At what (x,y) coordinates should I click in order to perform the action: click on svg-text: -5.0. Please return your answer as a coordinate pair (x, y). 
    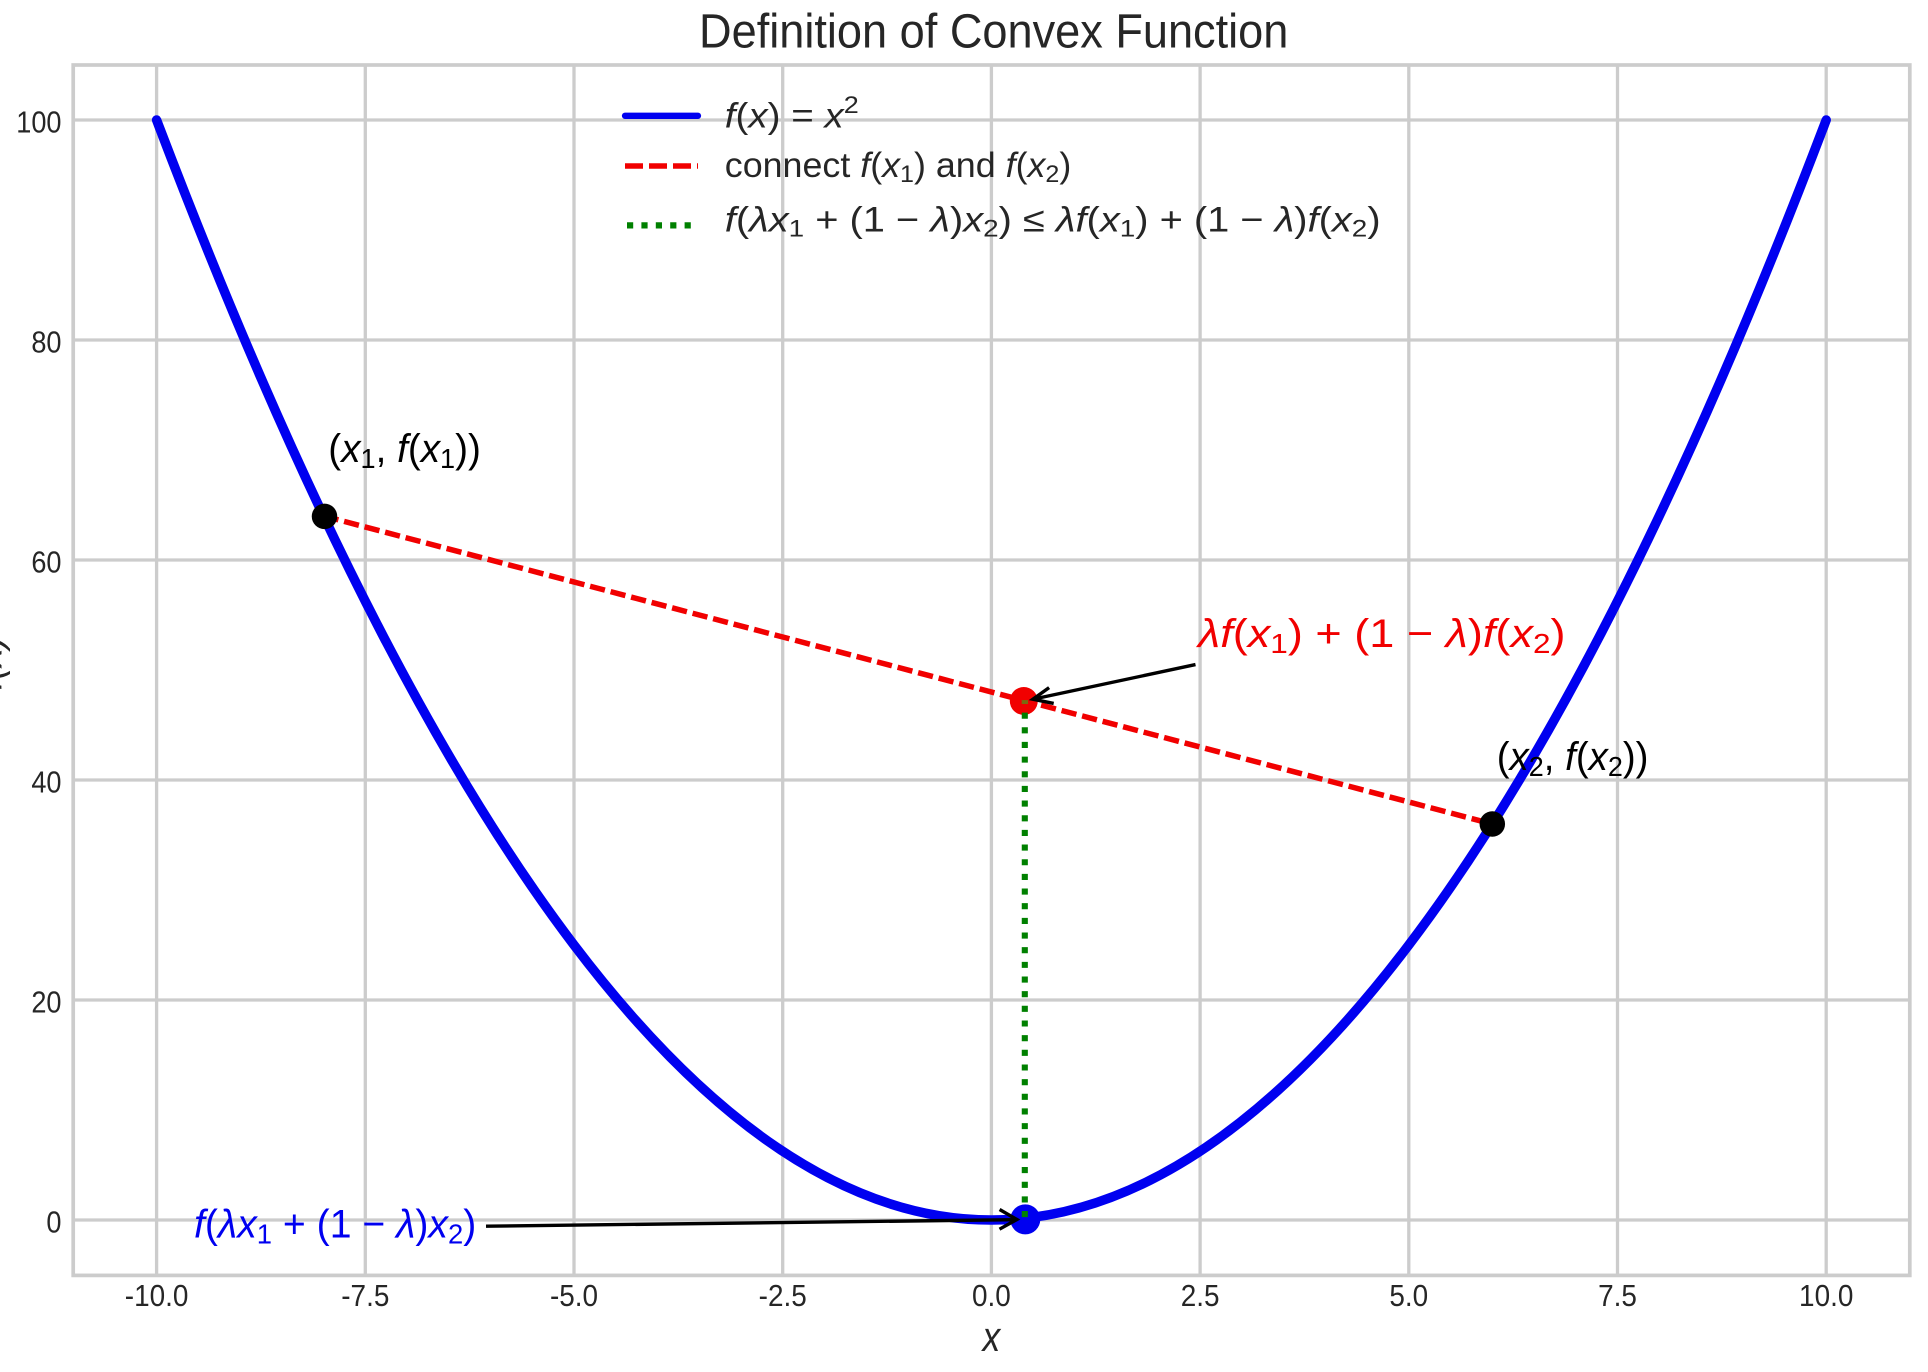
    Looking at the image, I should click on (574, 1296).